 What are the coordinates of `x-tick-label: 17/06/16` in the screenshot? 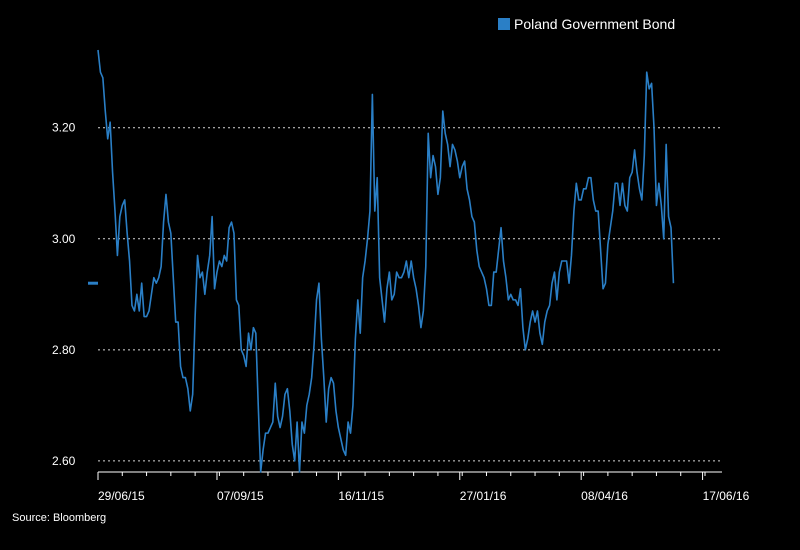 It's located at (726, 496).